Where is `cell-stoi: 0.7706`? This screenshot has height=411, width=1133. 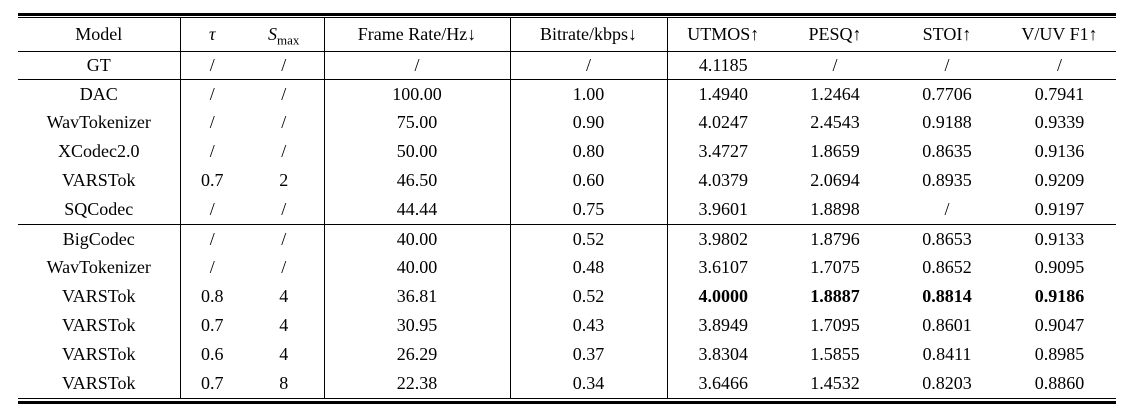
cell-stoi: 0.7706 is located at coordinates (947, 93).